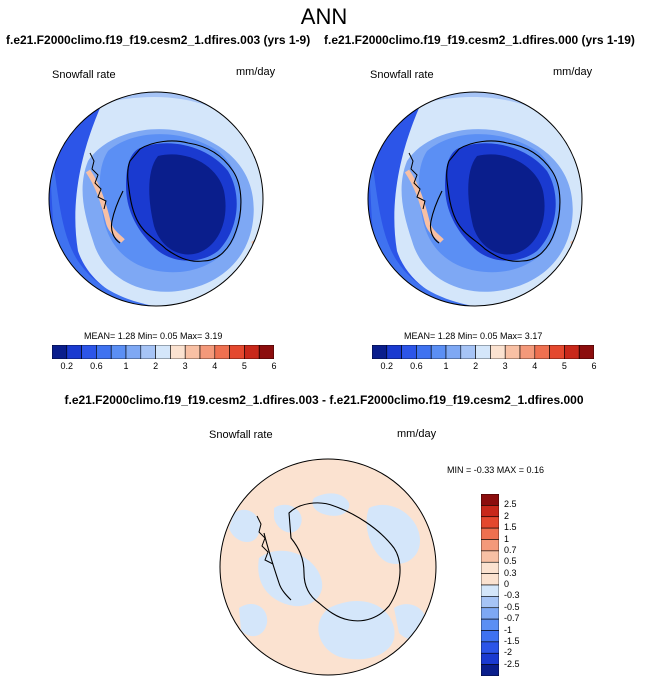 The width and height of the screenshot is (648, 683). What do you see at coordinates (402, 75) in the screenshot?
I see `variable-label-right: Snowfall rate` at bounding box center [402, 75].